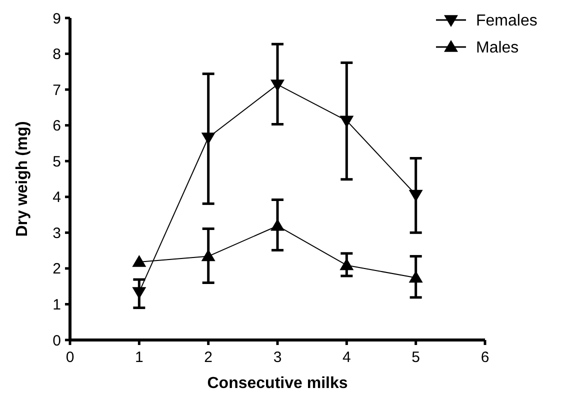  What do you see at coordinates (56, 341) in the screenshot?
I see `y-tick-label: 0` at bounding box center [56, 341].